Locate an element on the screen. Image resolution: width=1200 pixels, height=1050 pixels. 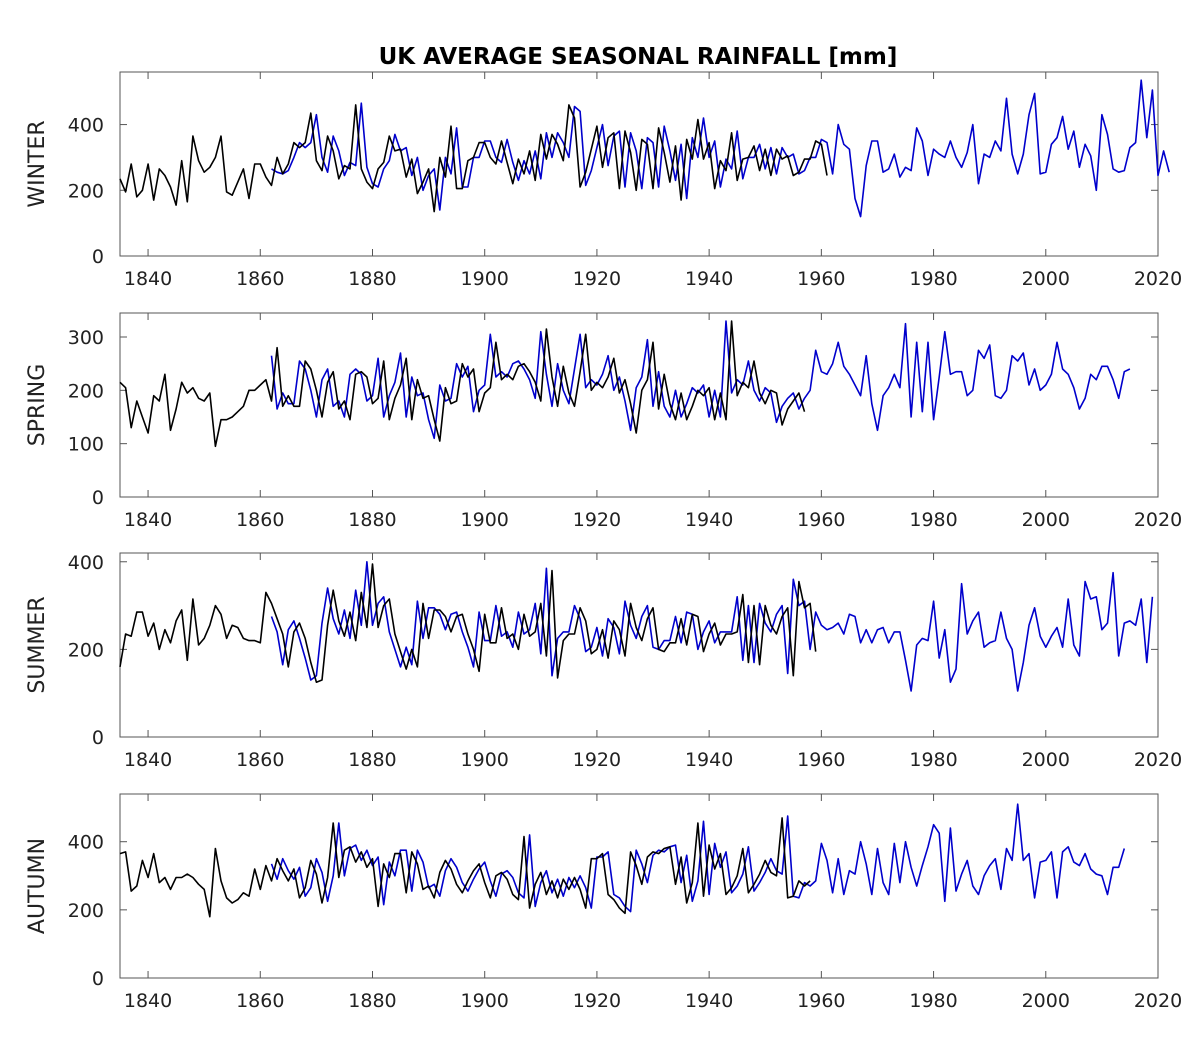
chart-title: UK AVERAGE SEASONAL RAINFALL [mm] is located at coordinates (638, 57).